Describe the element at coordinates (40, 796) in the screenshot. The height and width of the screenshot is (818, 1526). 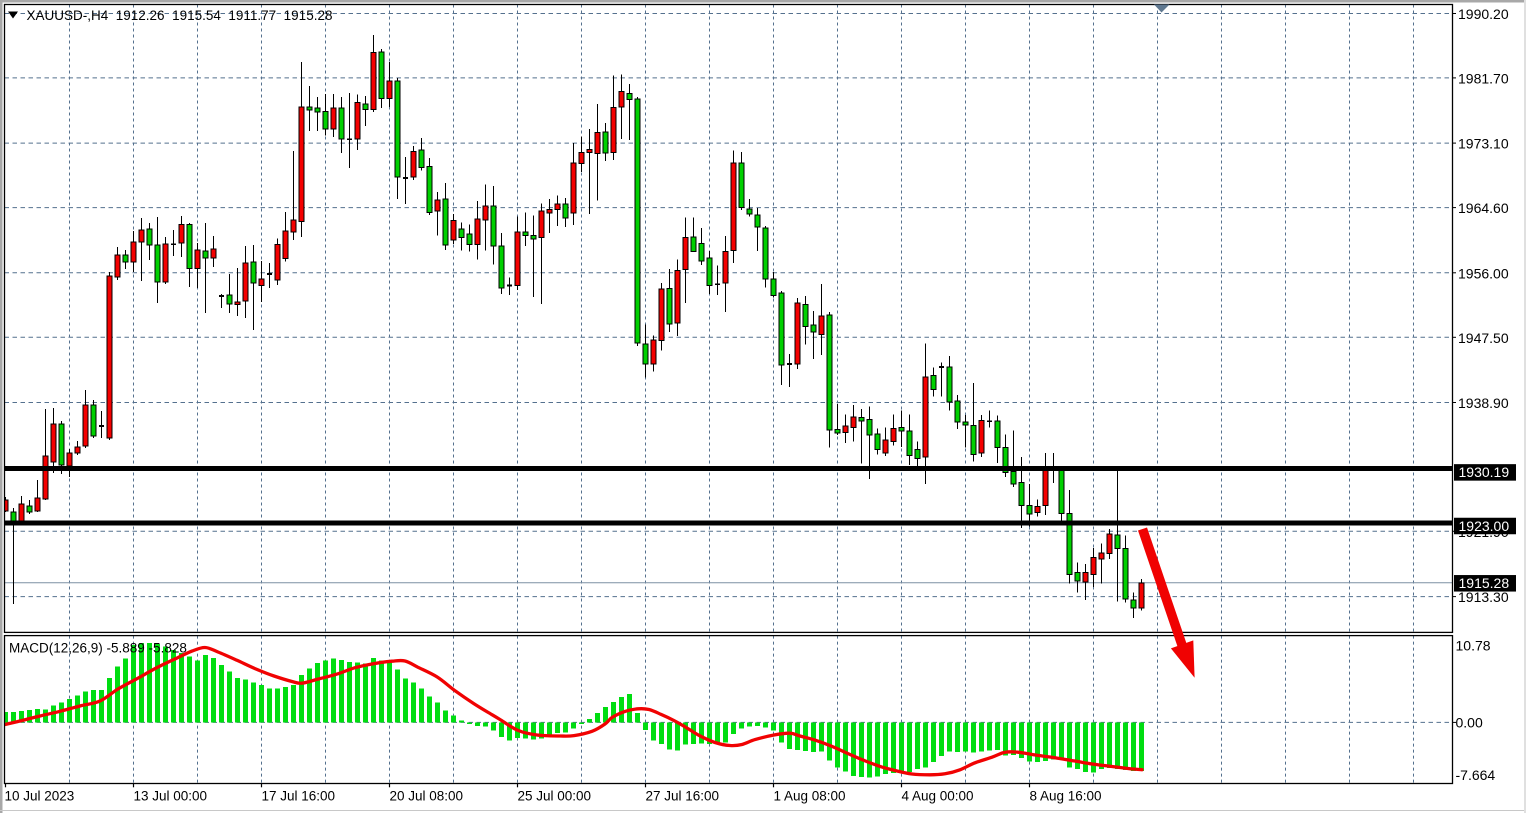
I see `svg-text: 10 Jul 2023` at that location.